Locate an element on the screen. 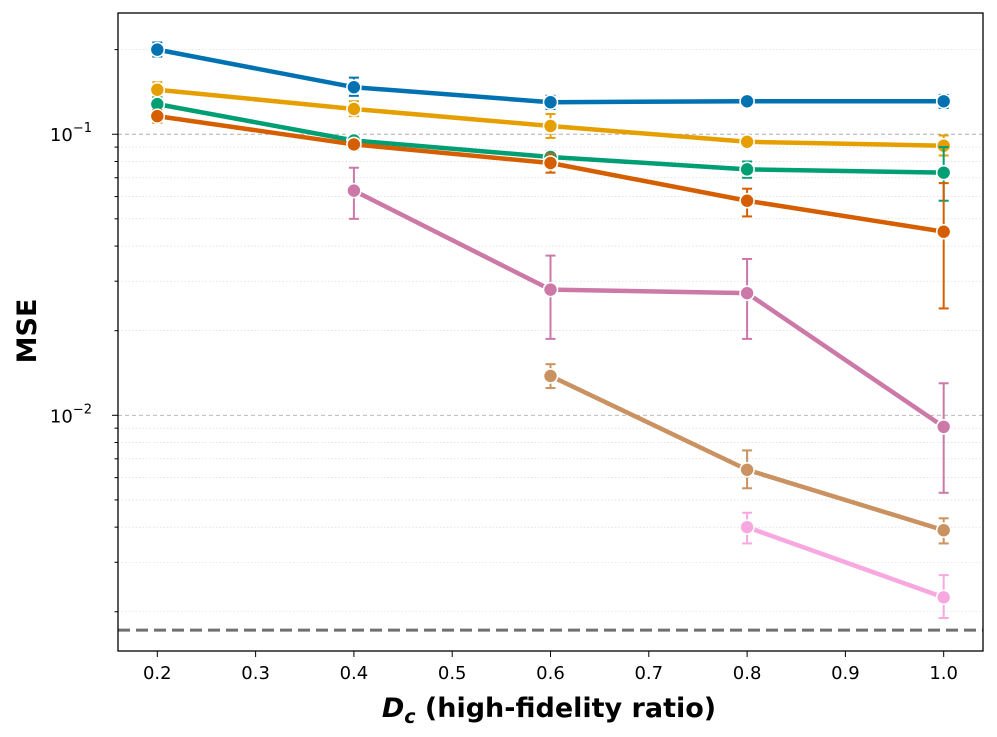 The width and height of the screenshot is (997, 737). x-axis-label: Dc (high-fidelity ratio) is located at coordinates (549, 710).